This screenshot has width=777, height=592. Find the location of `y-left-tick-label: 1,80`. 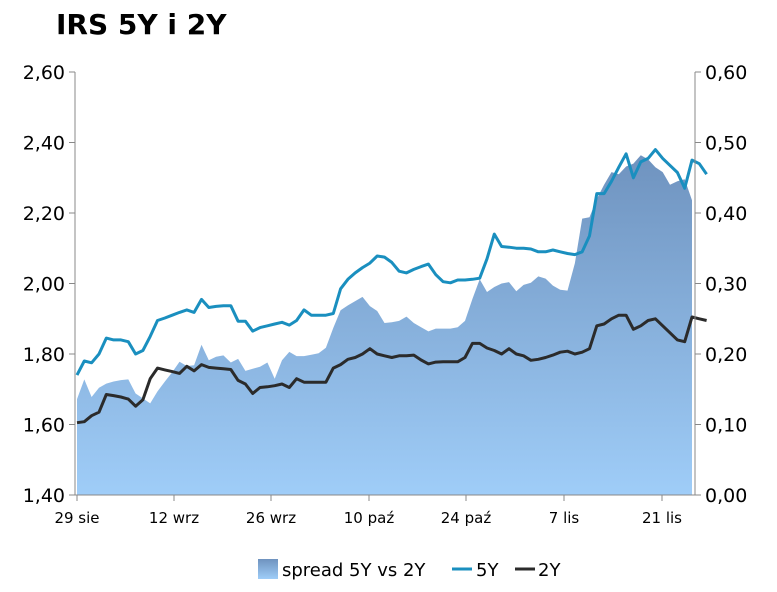

y-left-tick-label: 1,80 is located at coordinates (44, 355).